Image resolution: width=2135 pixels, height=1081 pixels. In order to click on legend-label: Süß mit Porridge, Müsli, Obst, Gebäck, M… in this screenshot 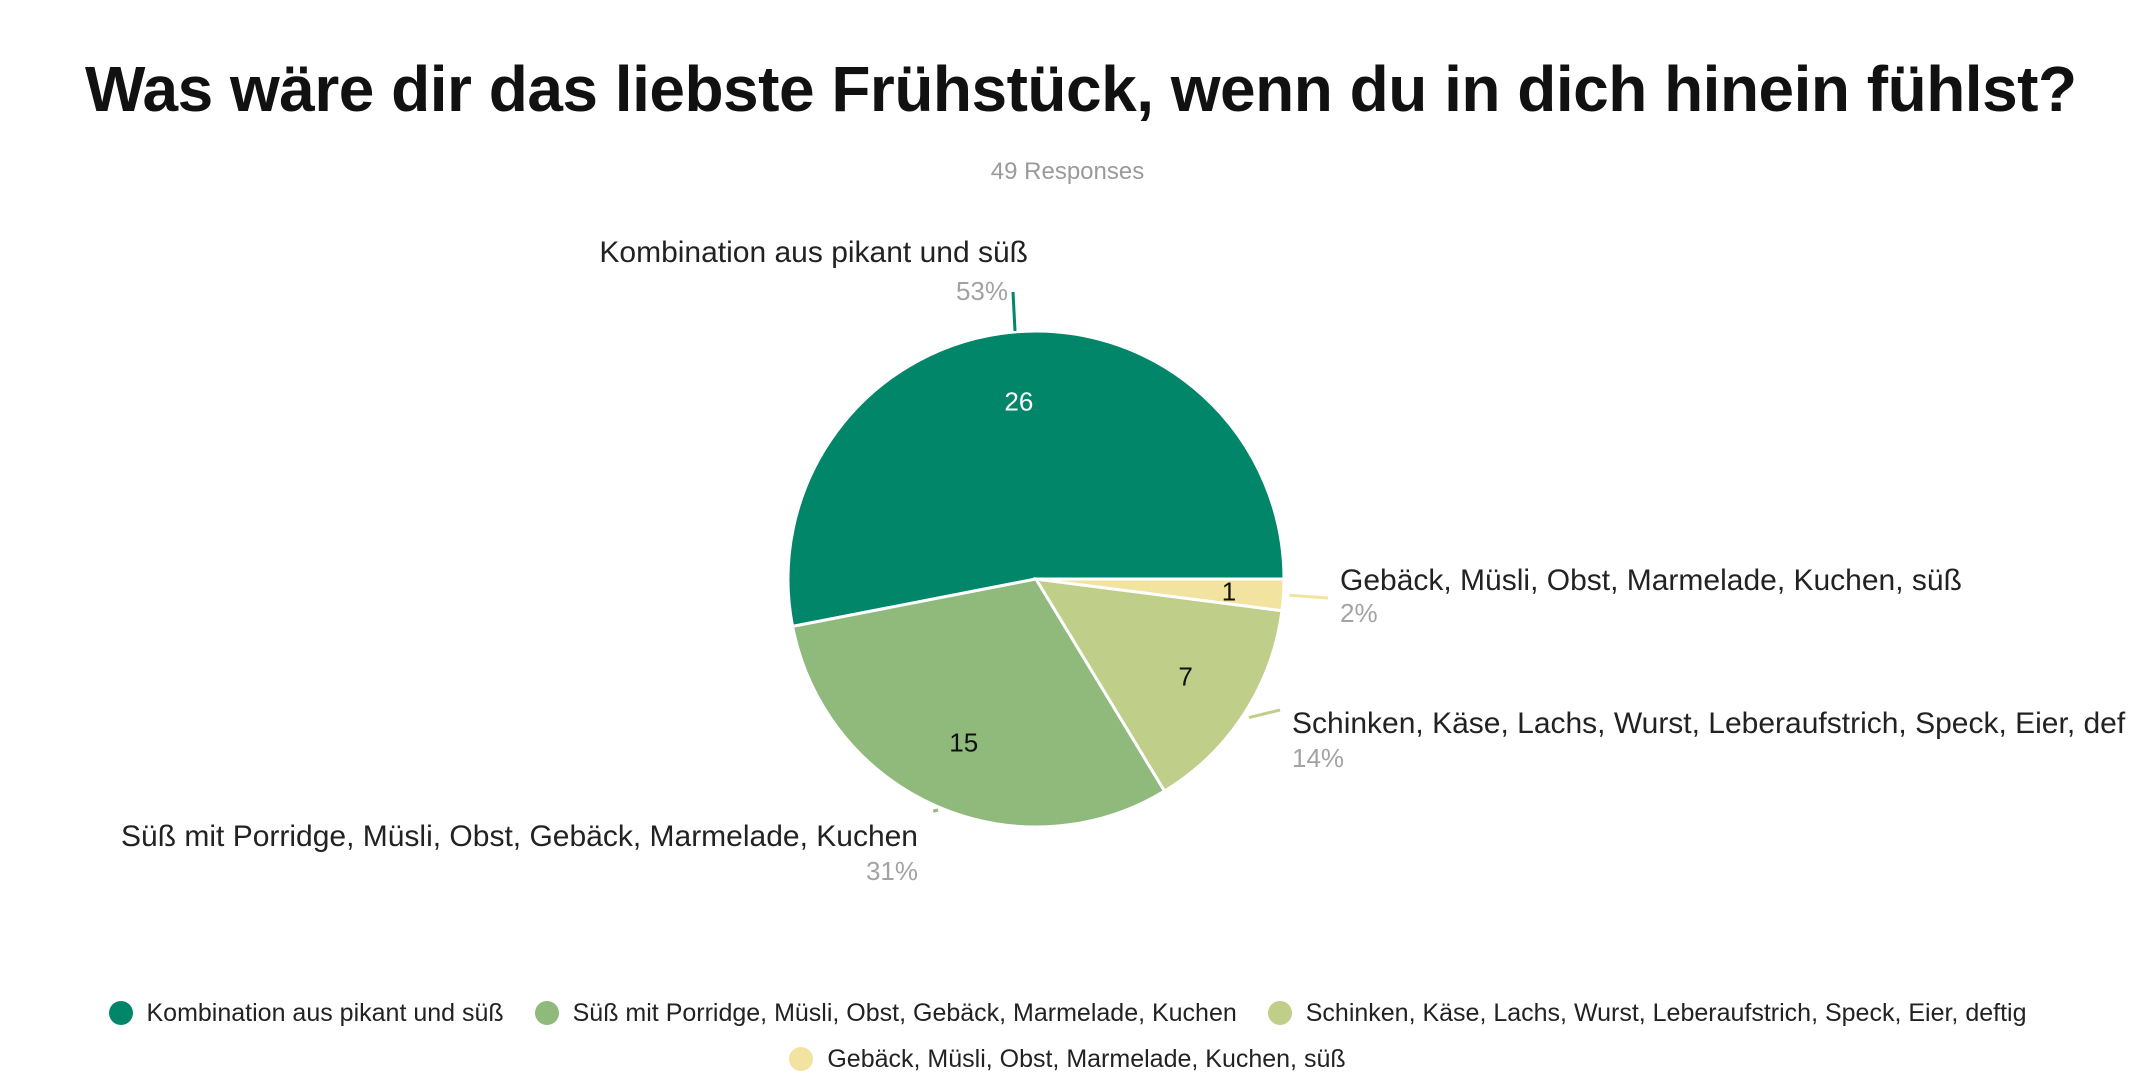, I will do `click(904, 1013)`.